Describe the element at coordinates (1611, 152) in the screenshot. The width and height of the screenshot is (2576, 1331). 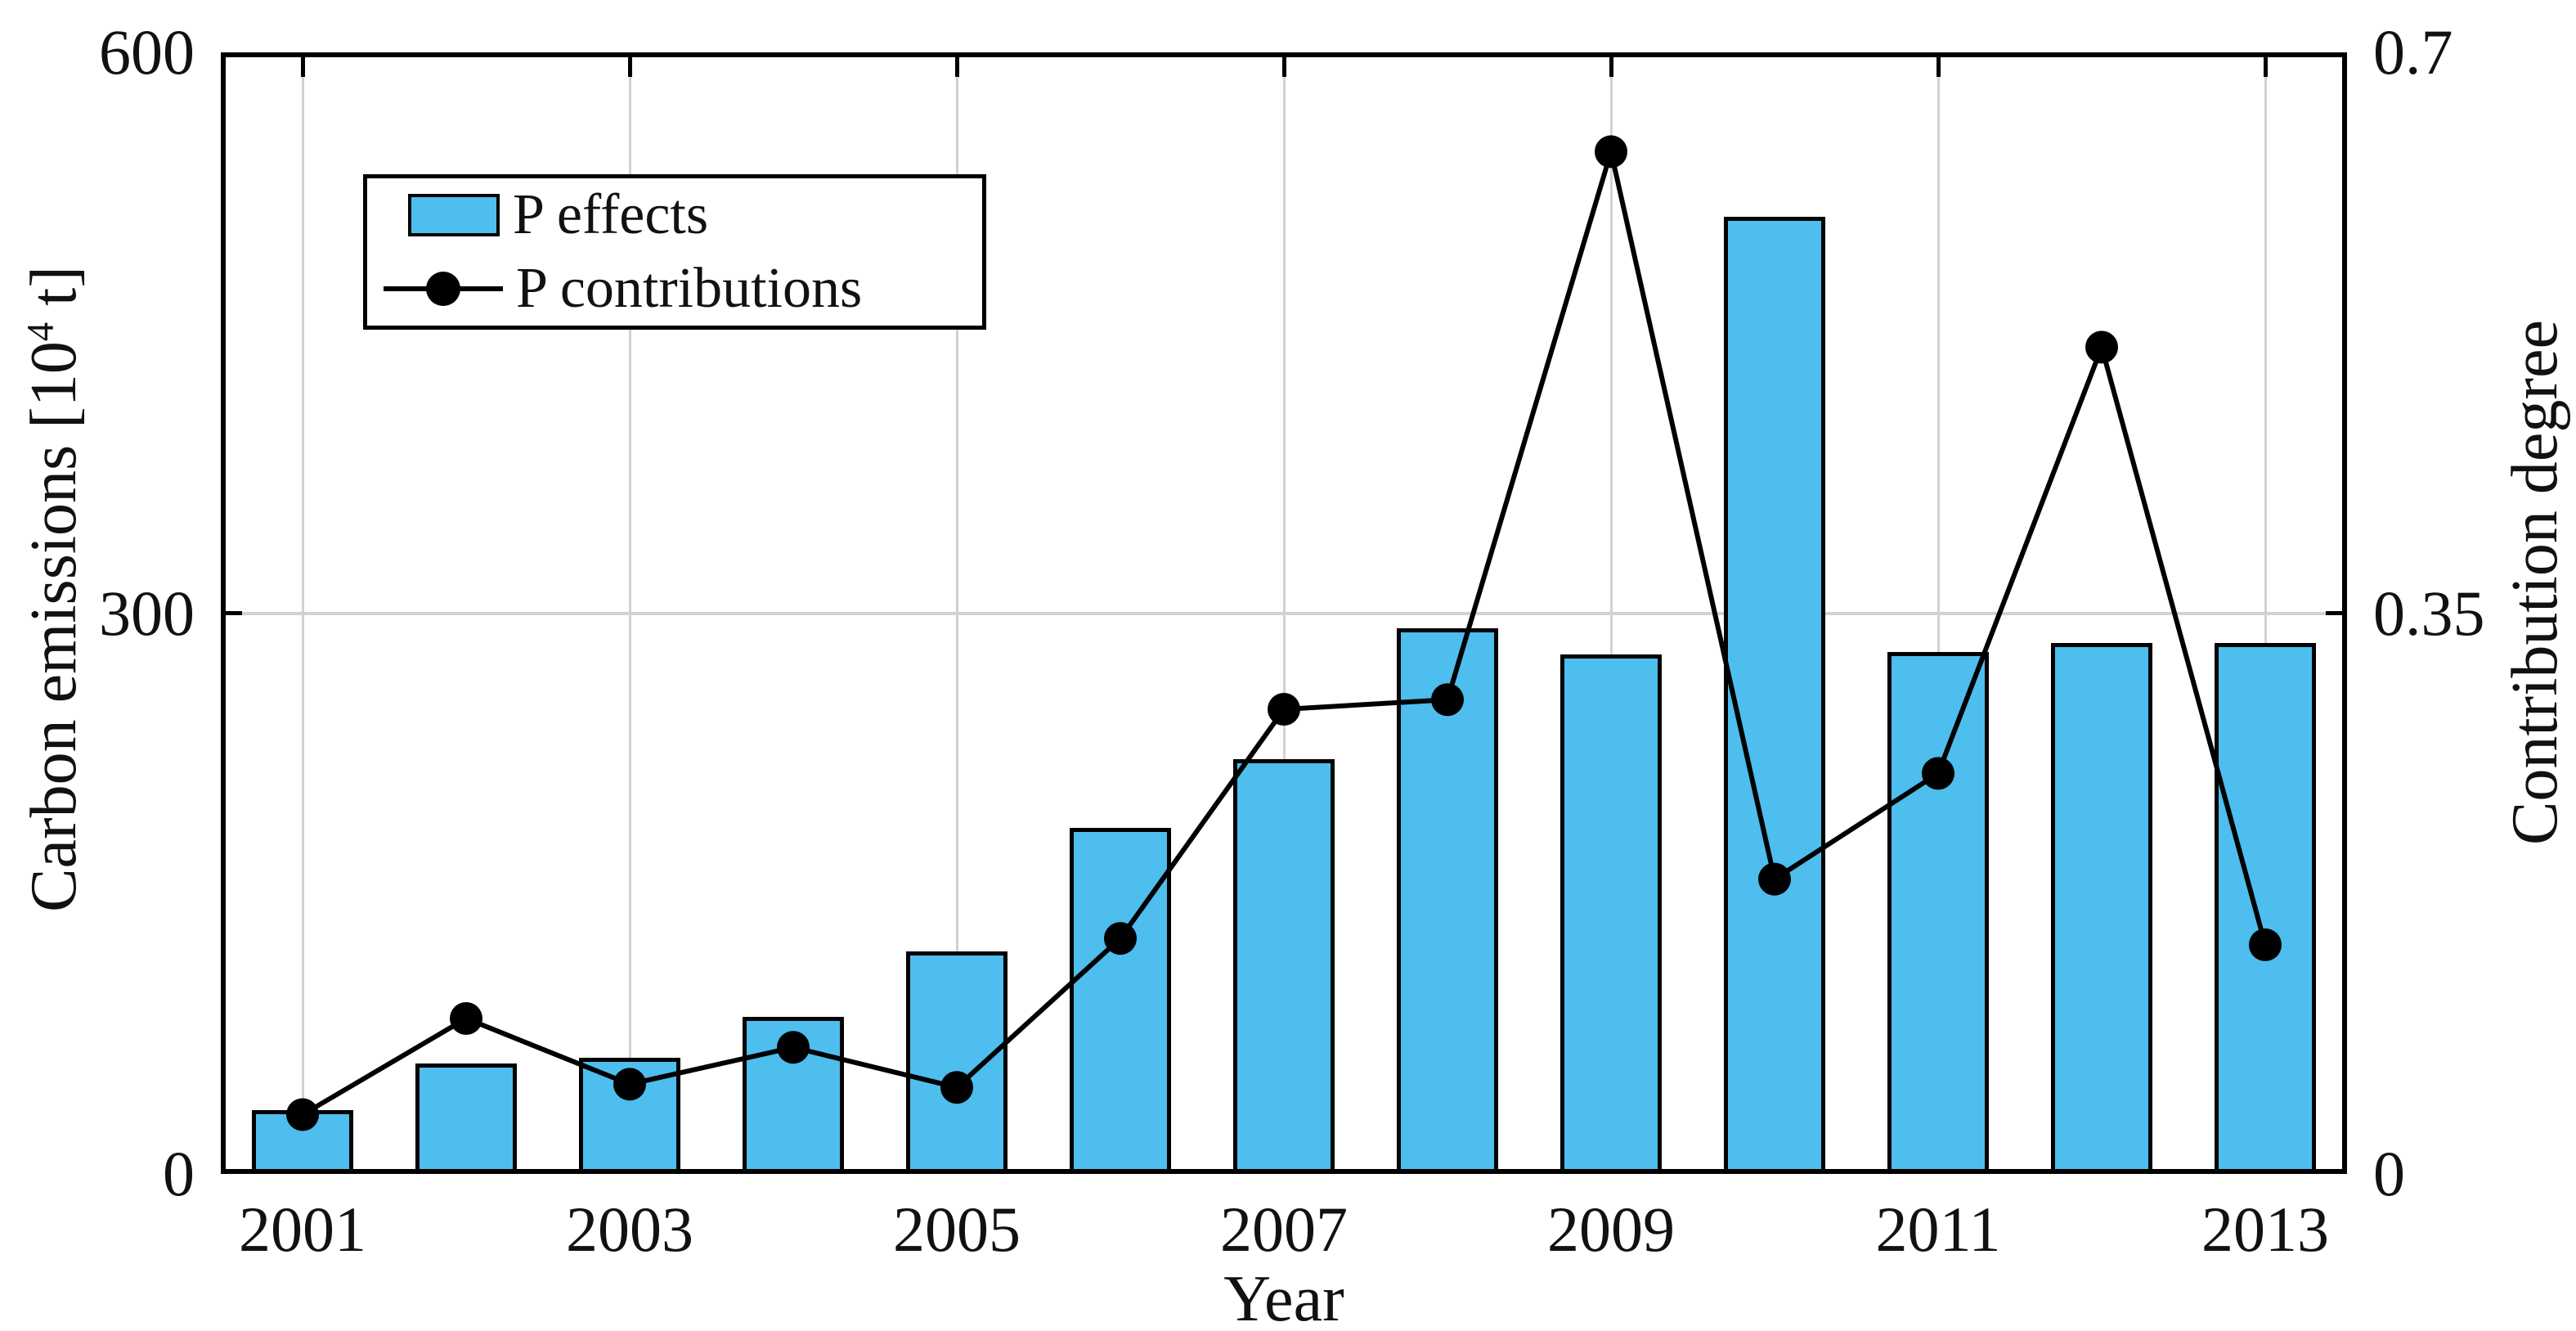
I see `marker-2009` at that location.